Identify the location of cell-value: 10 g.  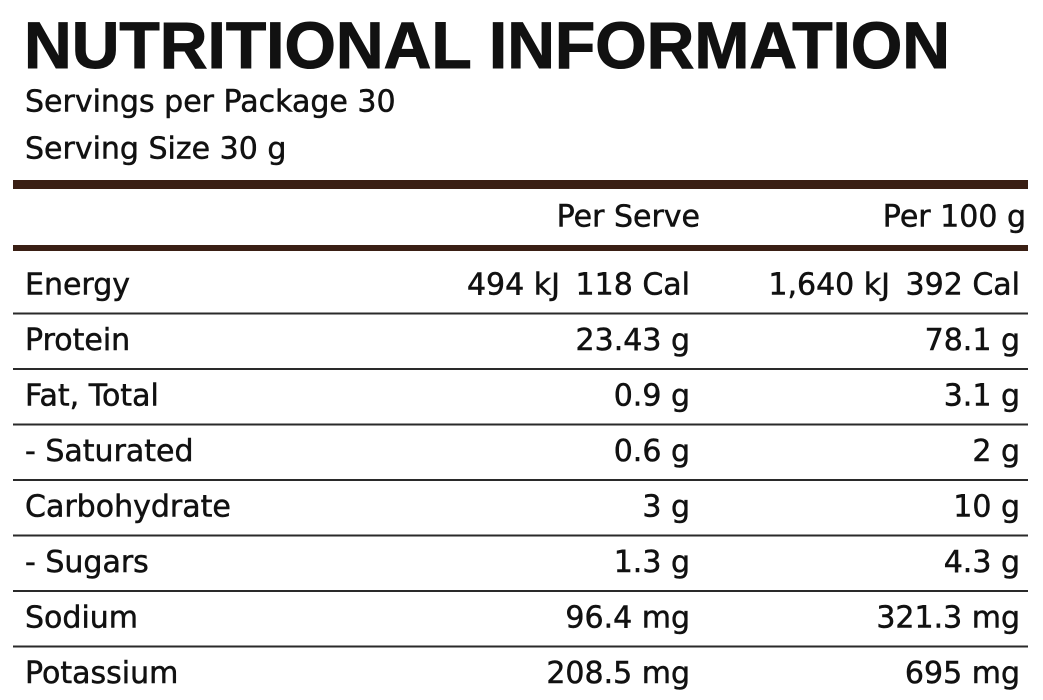
(986, 506).